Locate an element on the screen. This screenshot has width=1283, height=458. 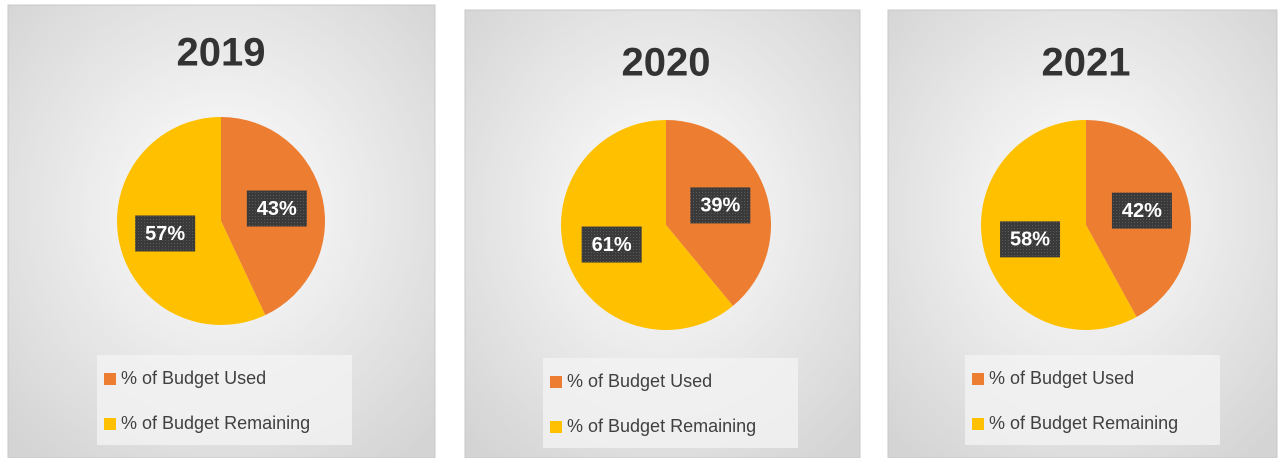
data-label: 61% is located at coordinates (612, 245).